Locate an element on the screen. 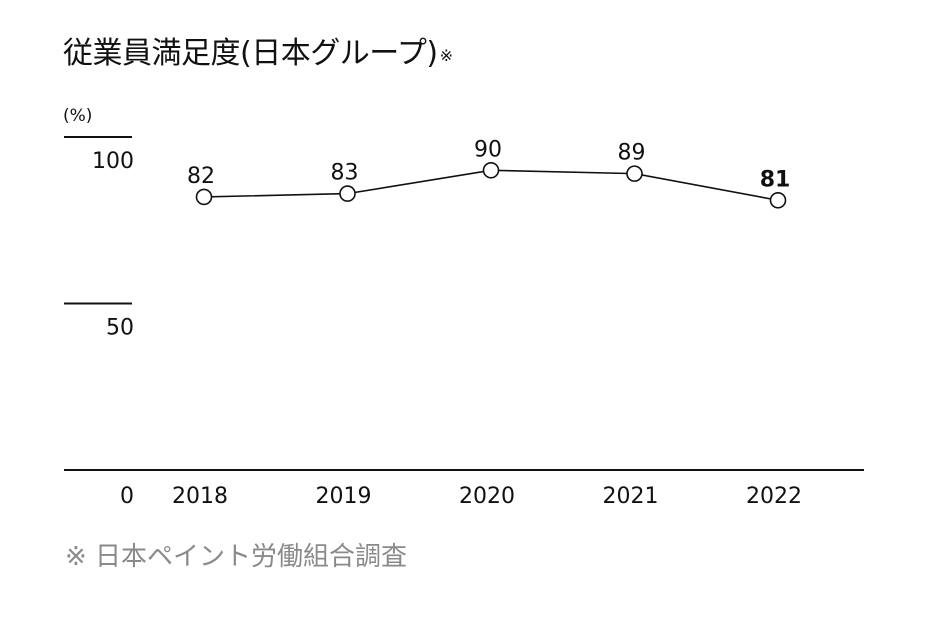 The image size is (928, 620). data-point-2019 is located at coordinates (347, 193).